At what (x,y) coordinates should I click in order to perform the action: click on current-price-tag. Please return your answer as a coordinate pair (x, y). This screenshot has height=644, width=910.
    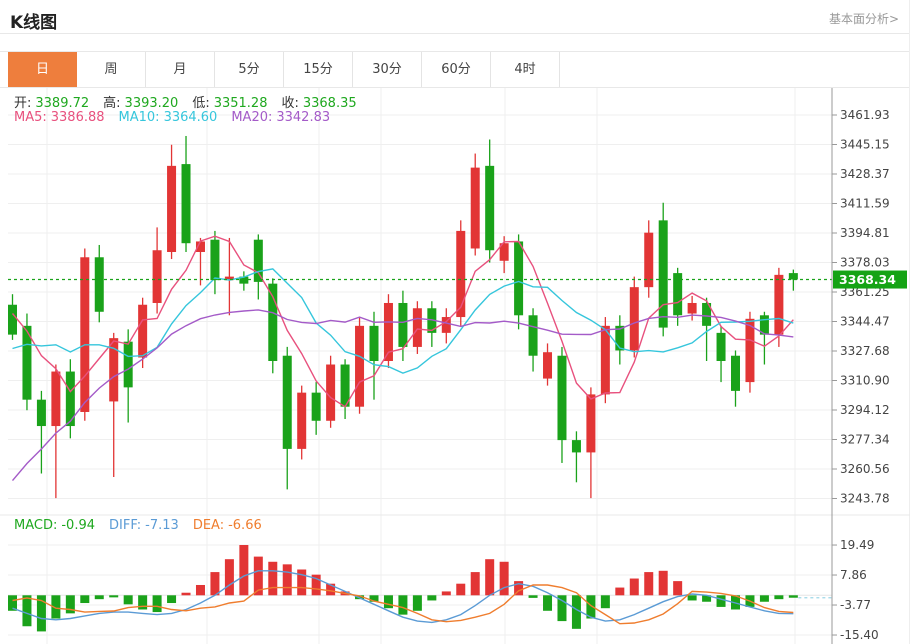
    Looking at the image, I should click on (870, 279).